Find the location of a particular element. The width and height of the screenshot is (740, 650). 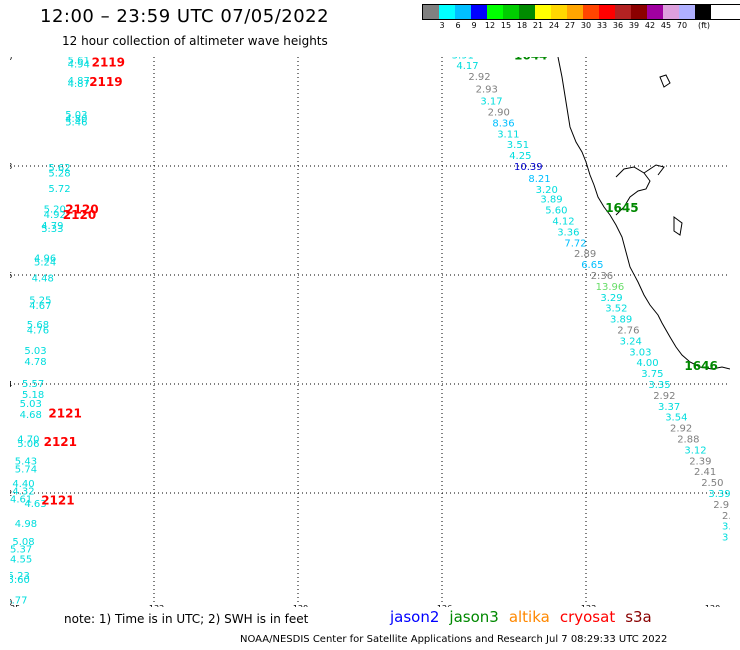

pass-time-label: 1646 is located at coordinates (700, 366).